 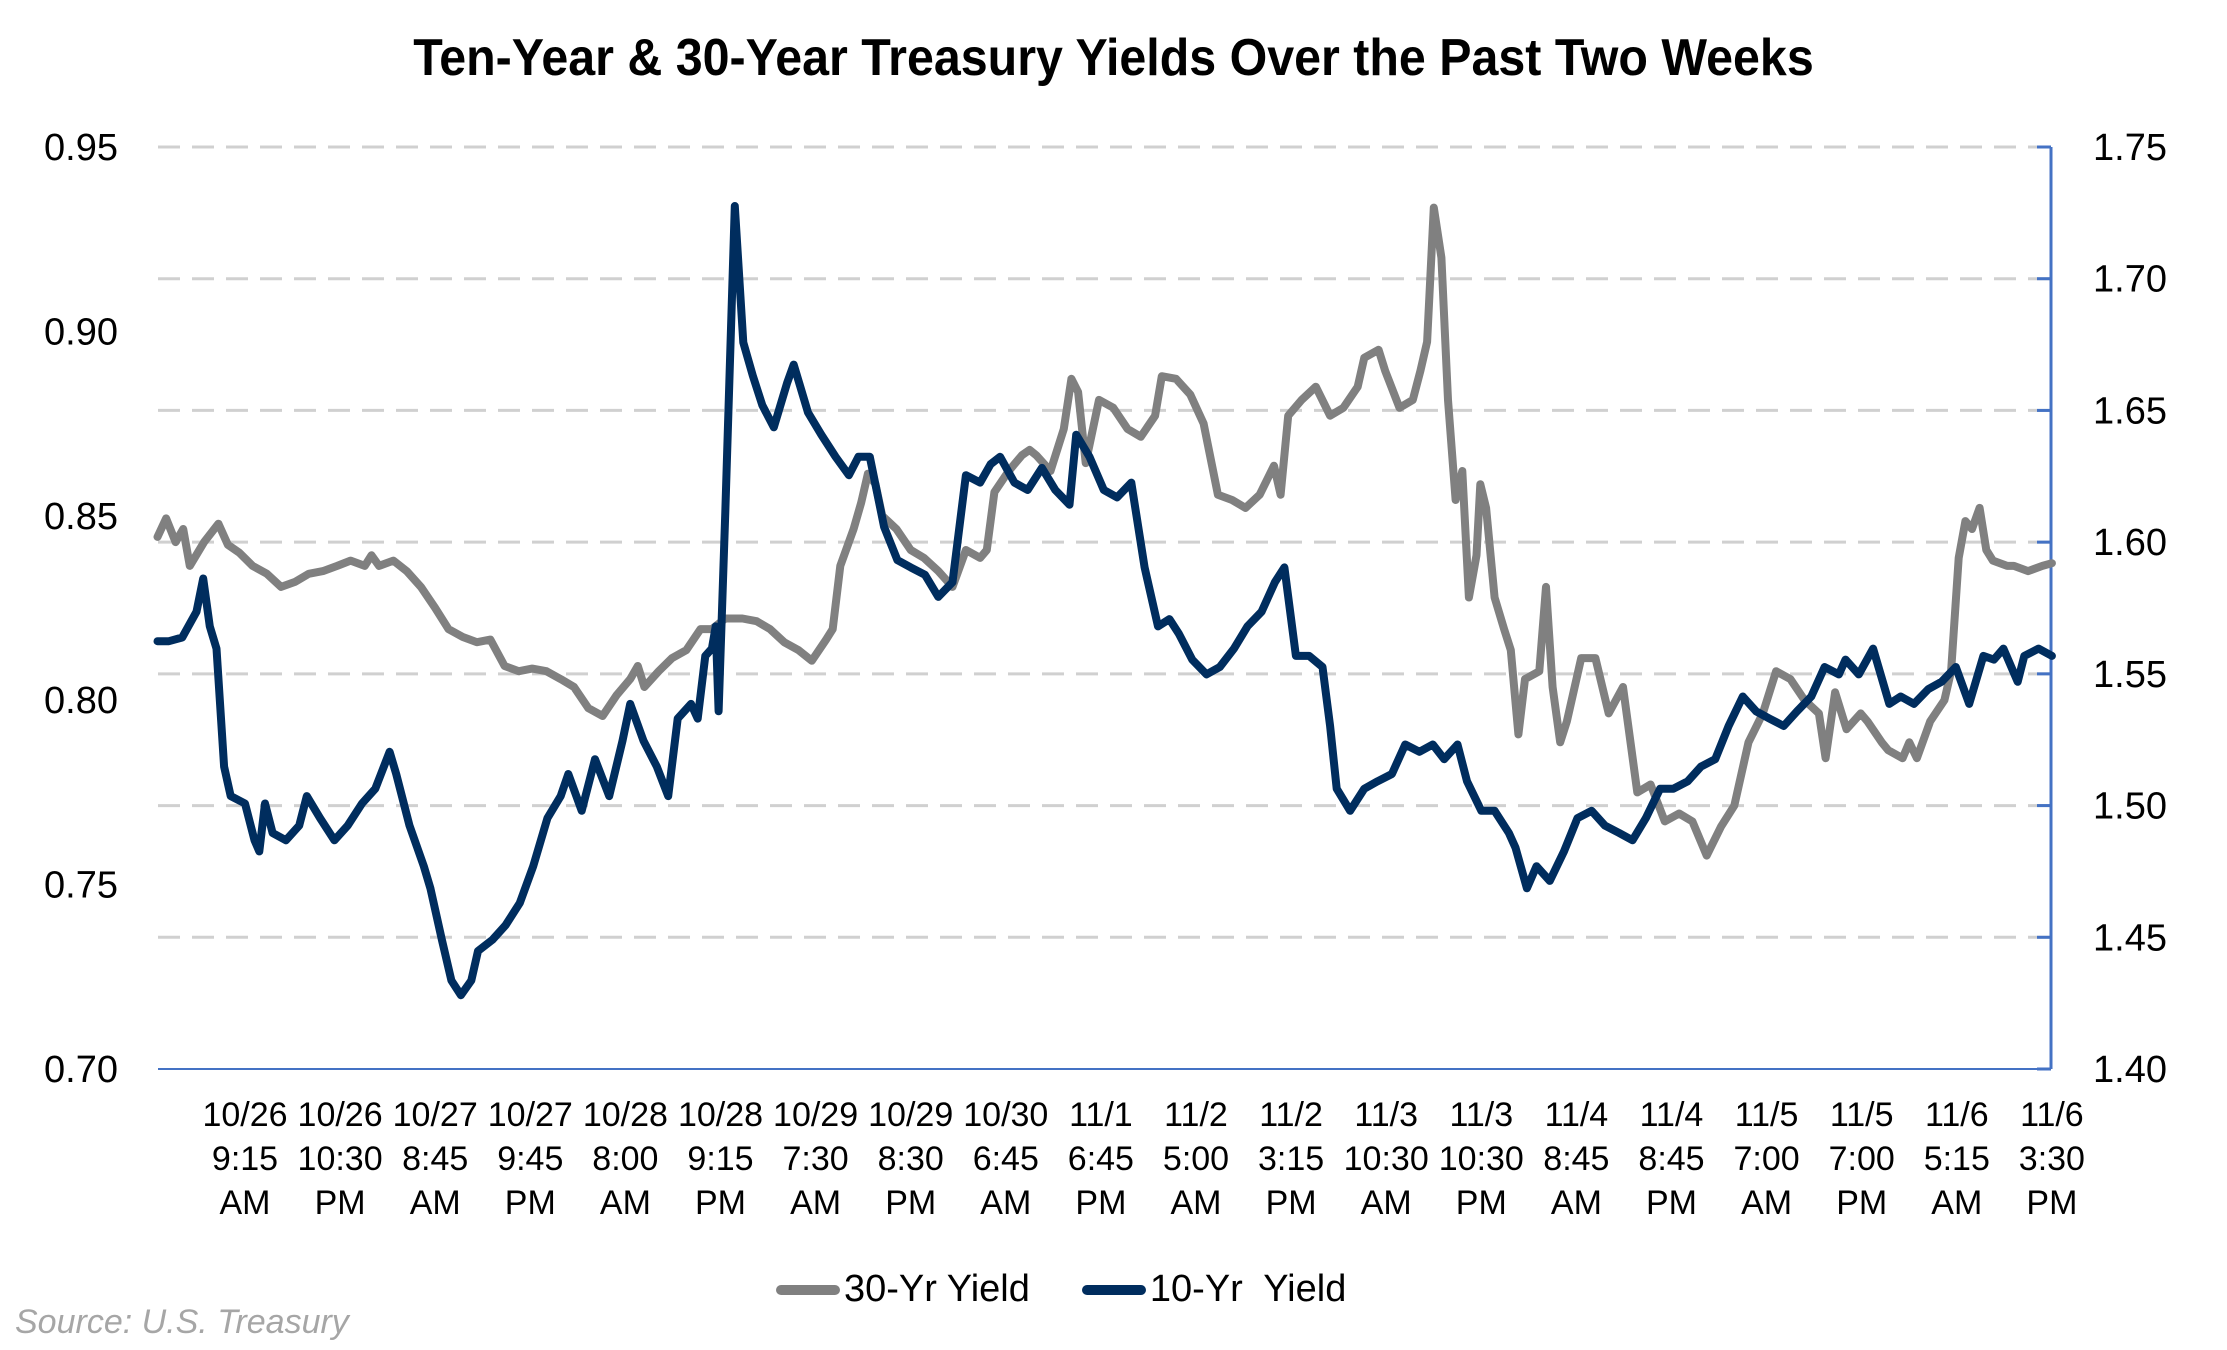 I want to click on x-tick-label: 11/4 8:45 AM, so click(x=1576, y=1159).